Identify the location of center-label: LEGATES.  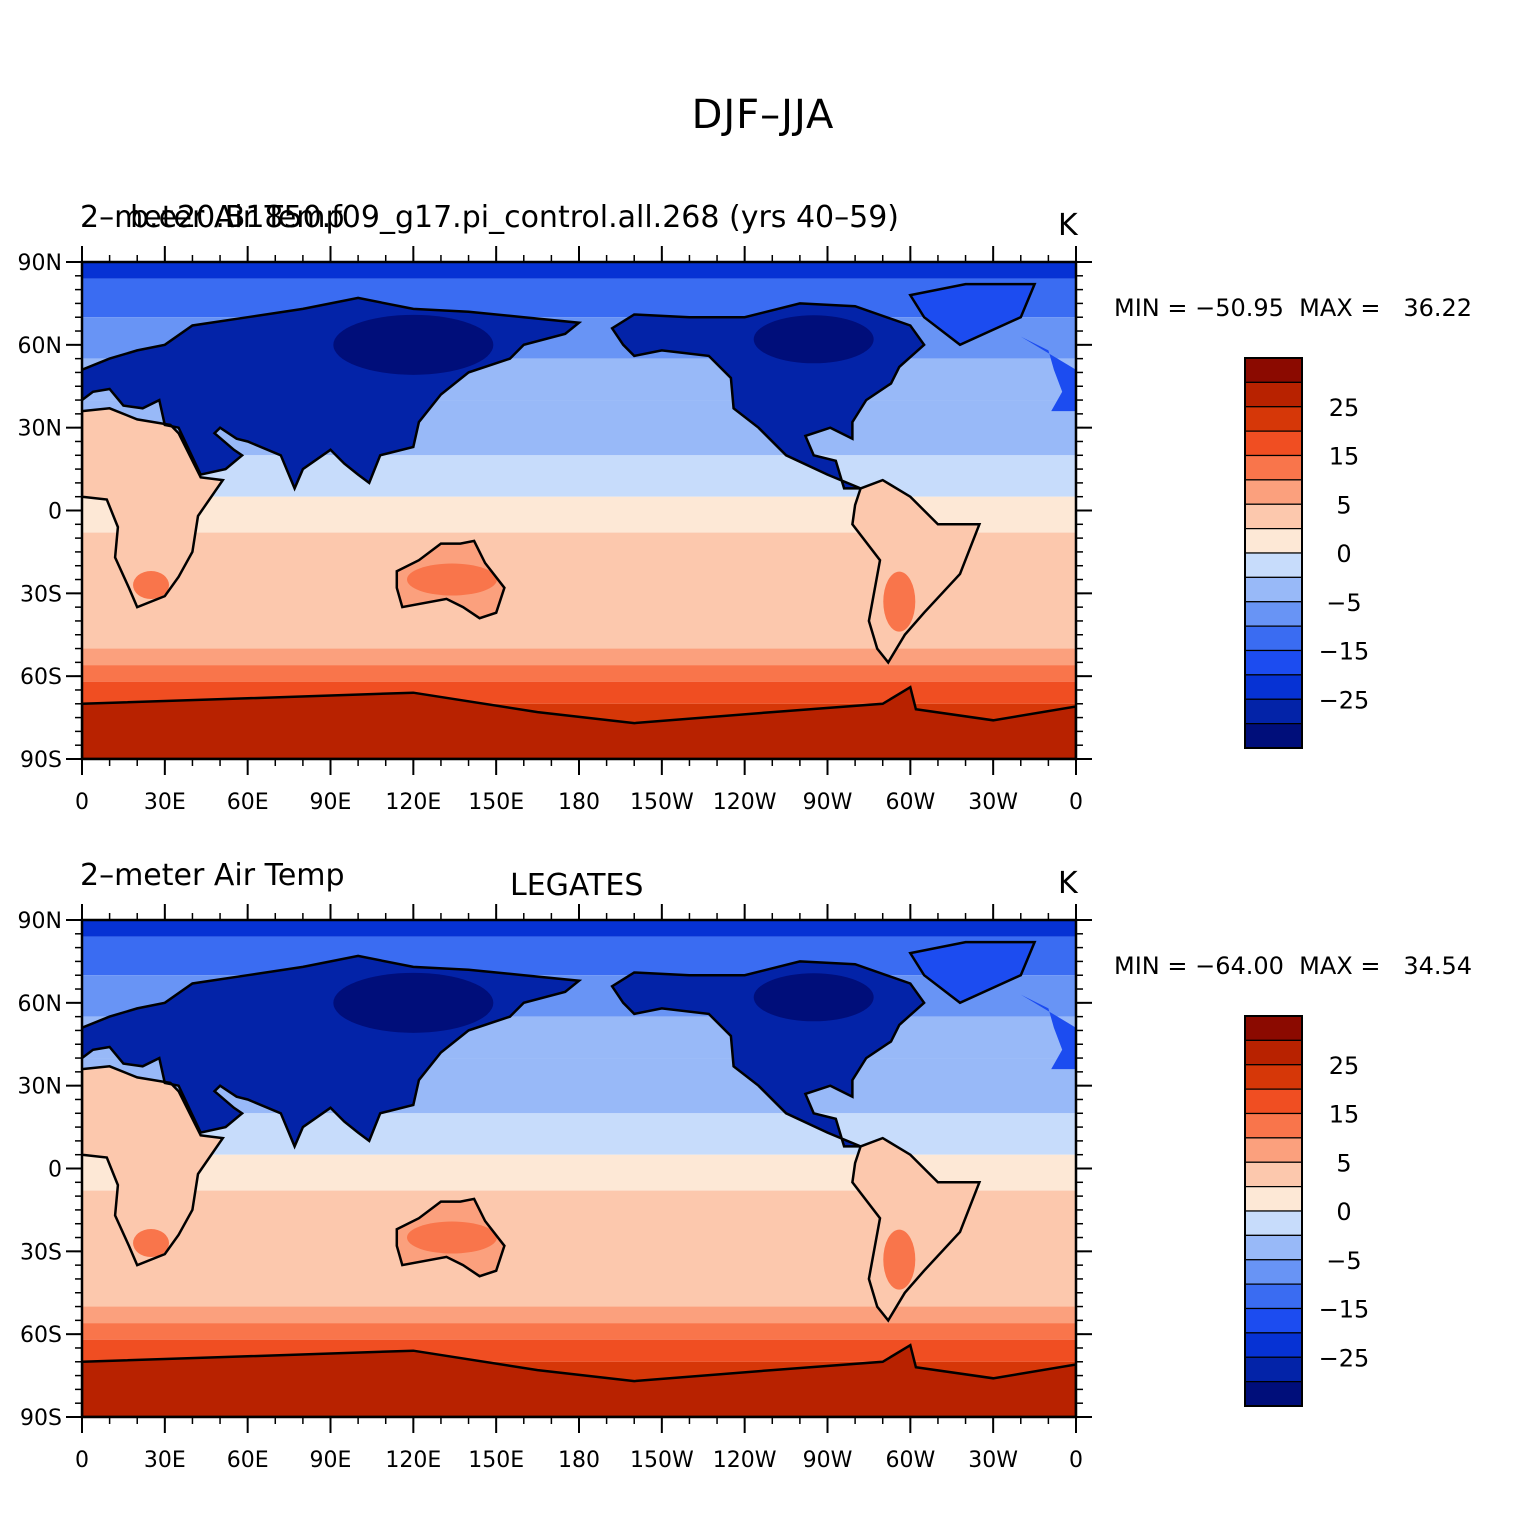
(577, 885).